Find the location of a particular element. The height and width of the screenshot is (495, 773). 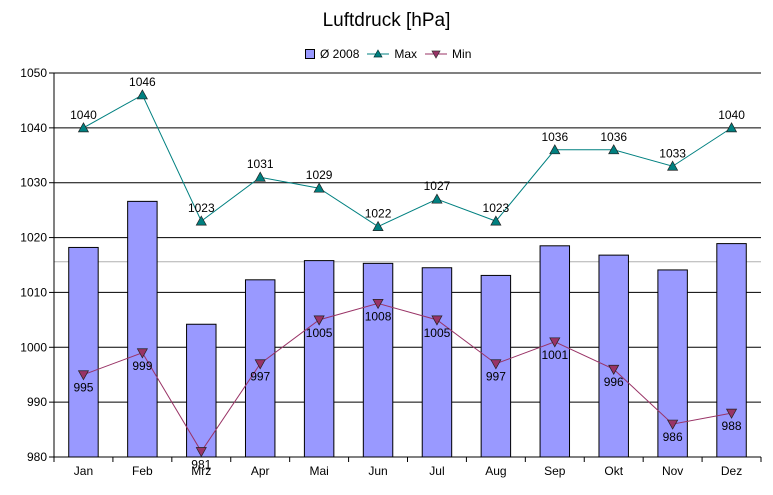

y-tick-label: 1050 is located at coordinates (33, 73).